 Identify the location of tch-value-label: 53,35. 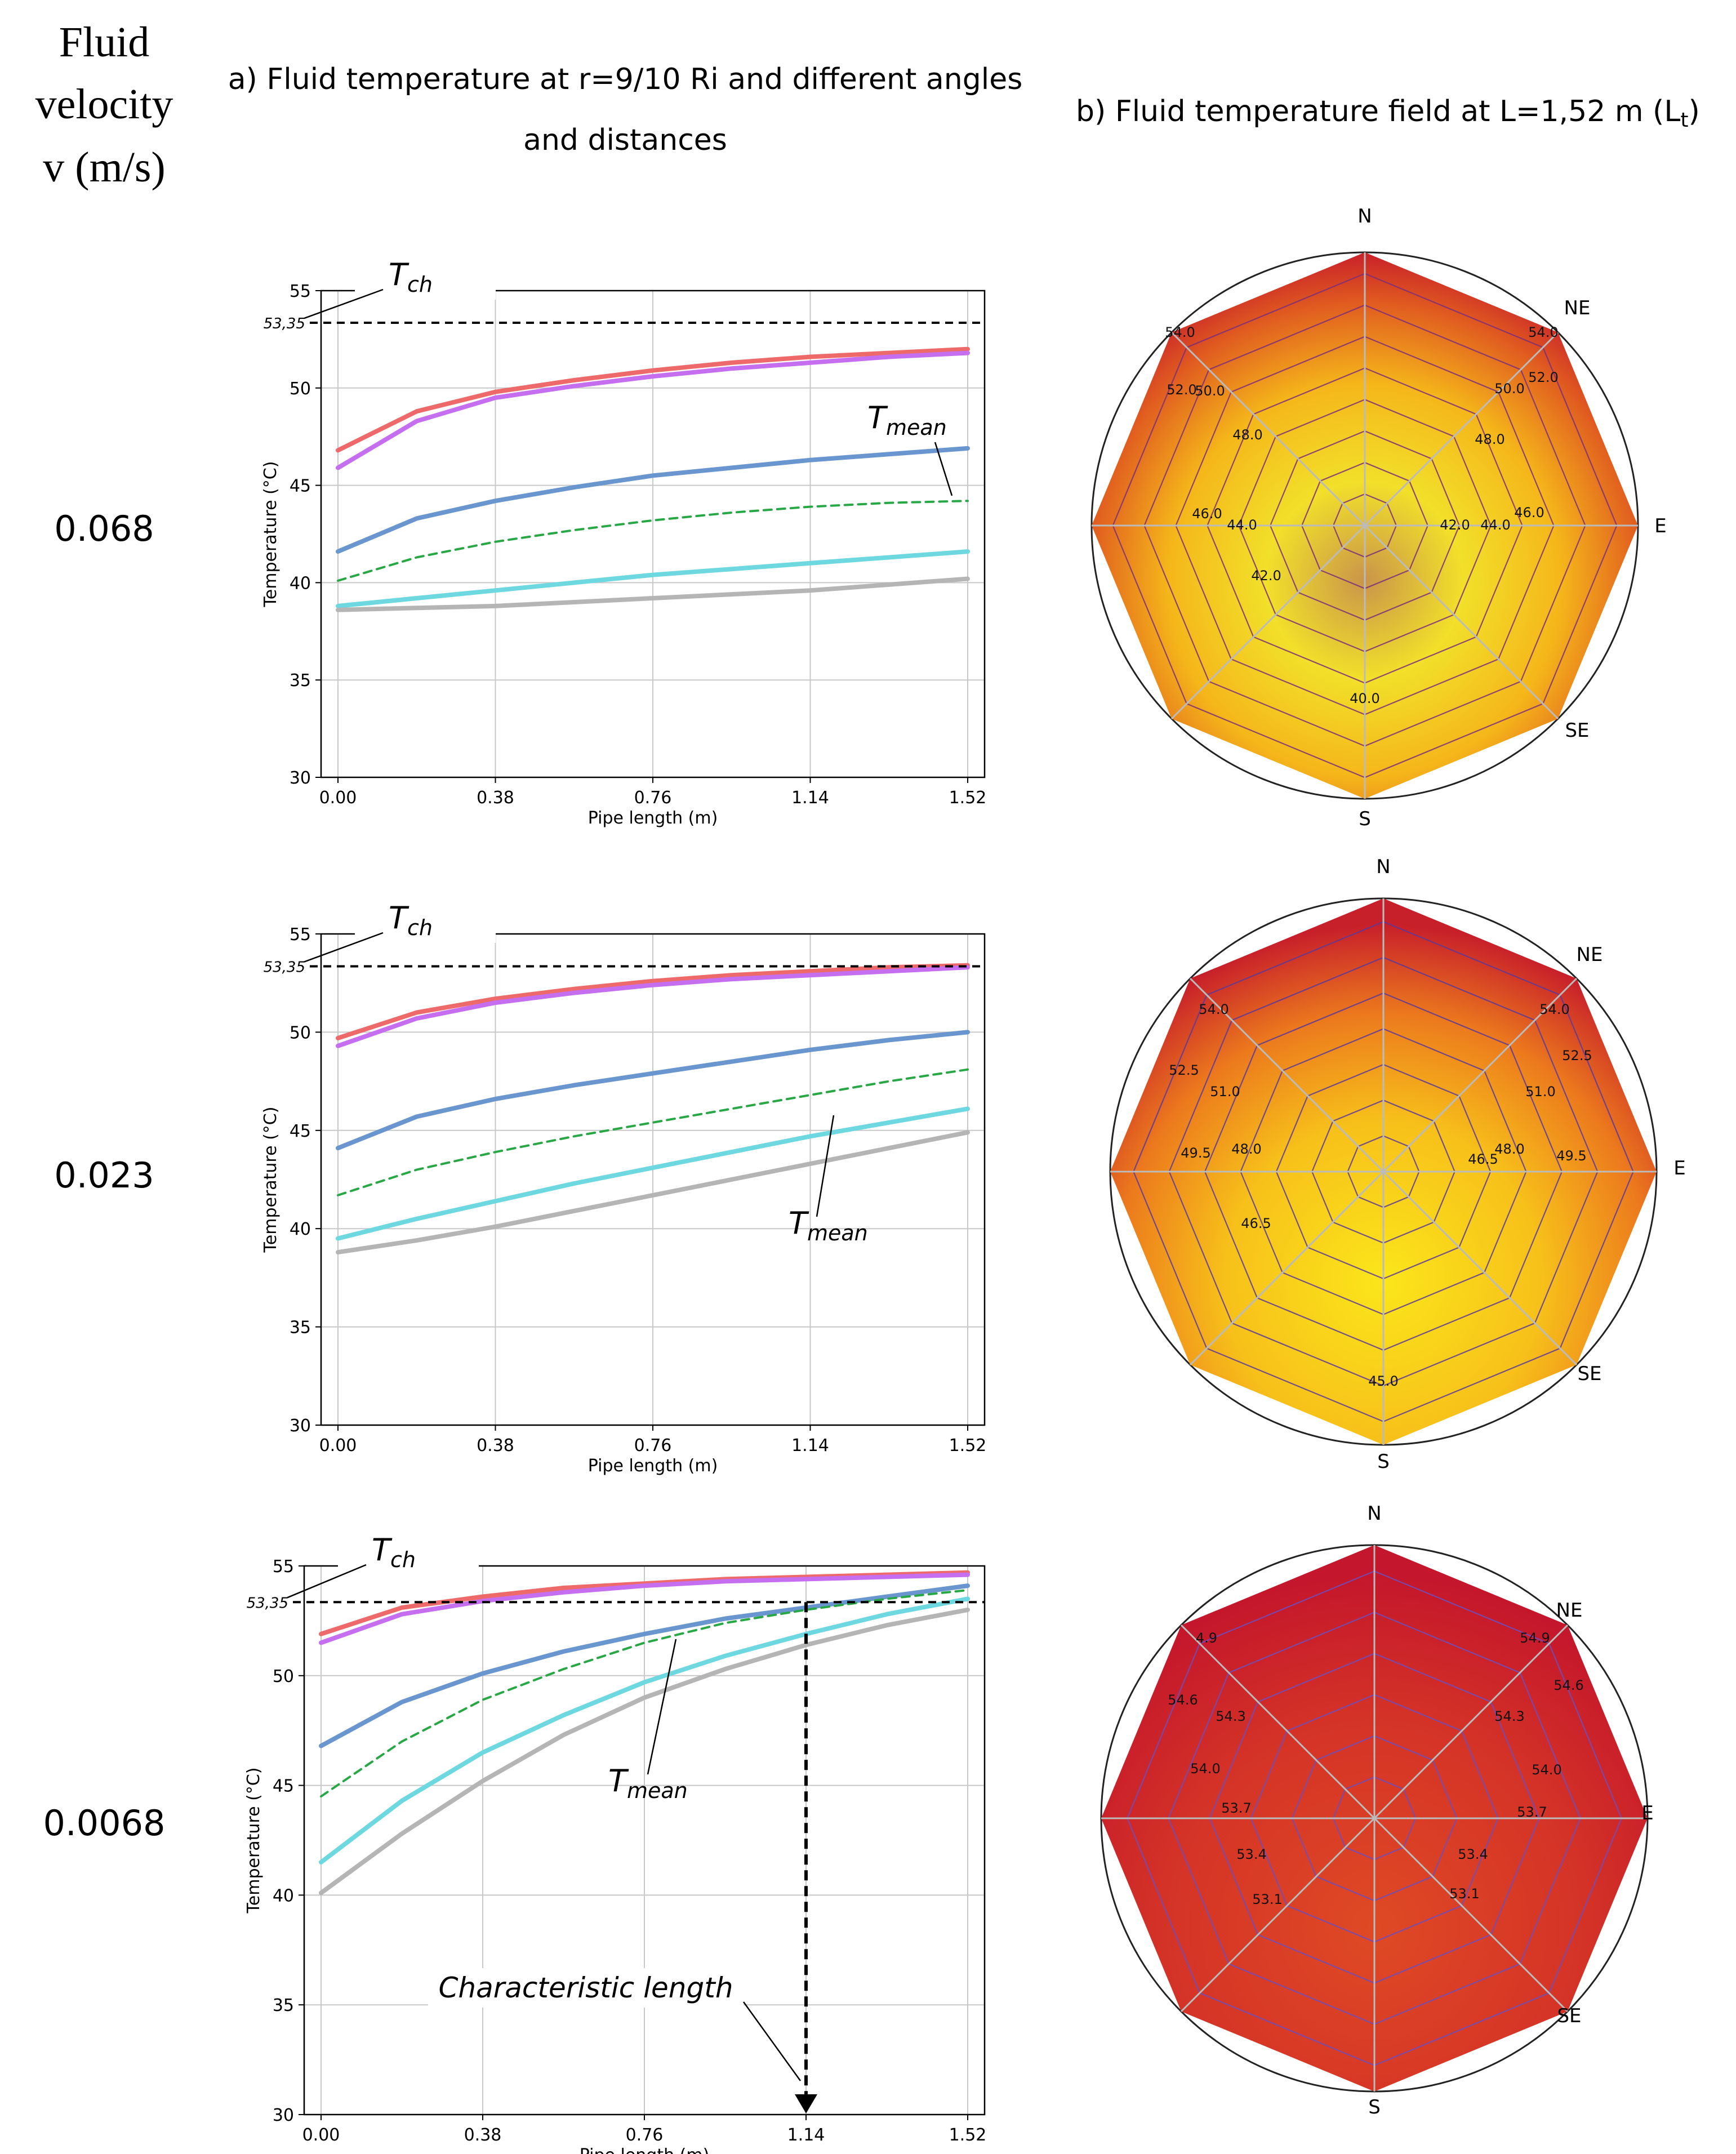
(284, 967).